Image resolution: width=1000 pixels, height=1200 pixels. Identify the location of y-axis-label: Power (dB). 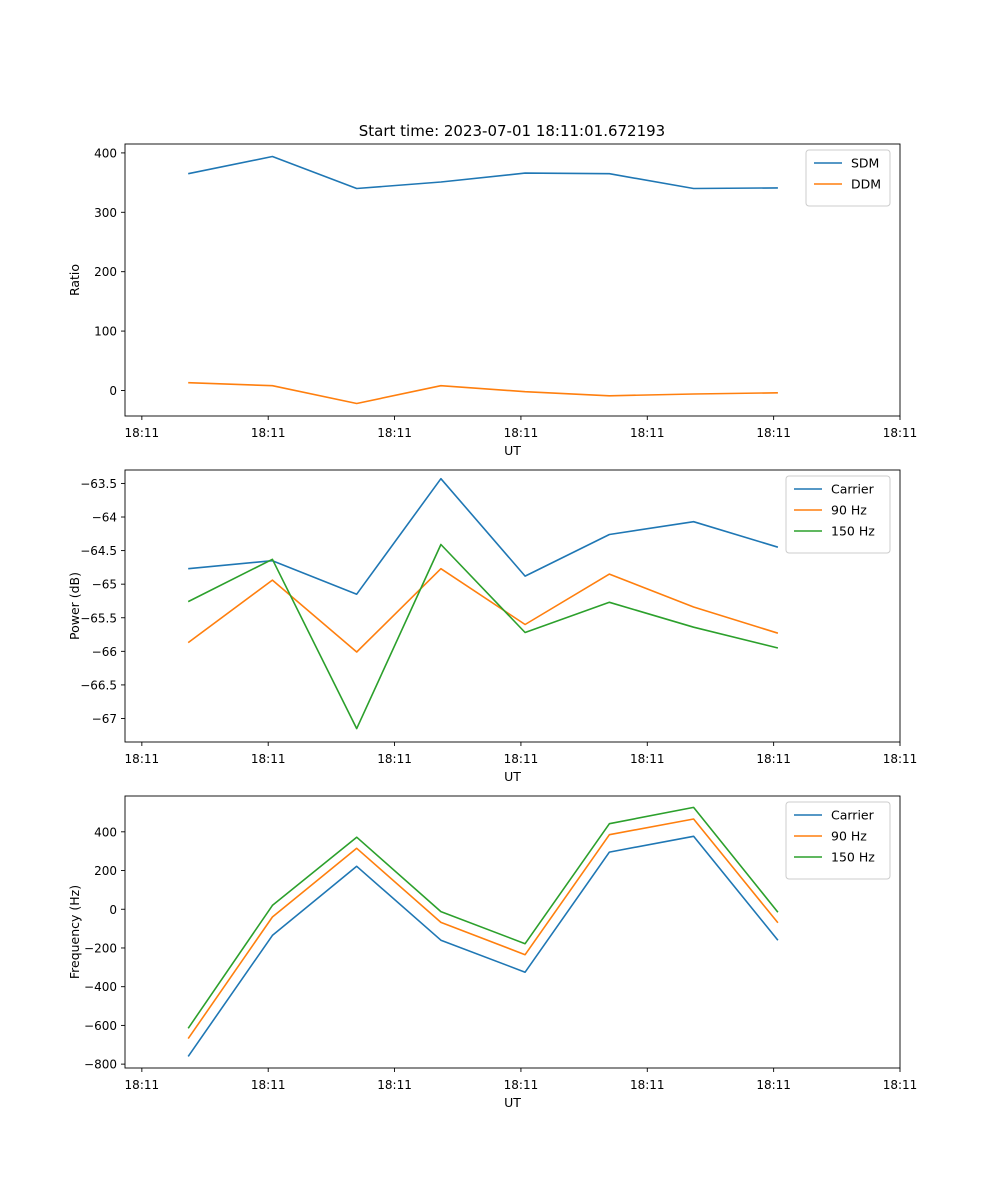
(74, 606).